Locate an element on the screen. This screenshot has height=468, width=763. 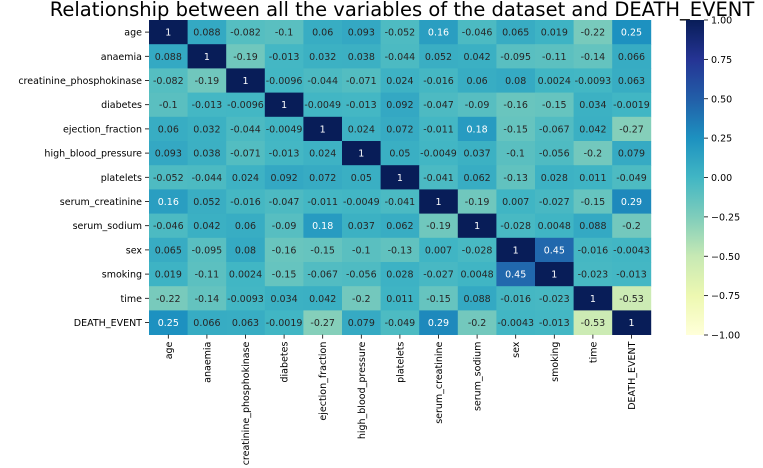
cell-value-label: 0.0024 is located at coordinates (554, 81).